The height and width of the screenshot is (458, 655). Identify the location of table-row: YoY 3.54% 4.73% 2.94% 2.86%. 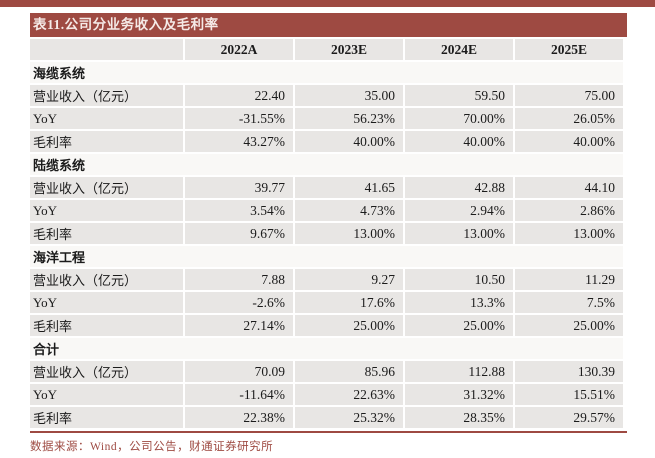
(326, 210).